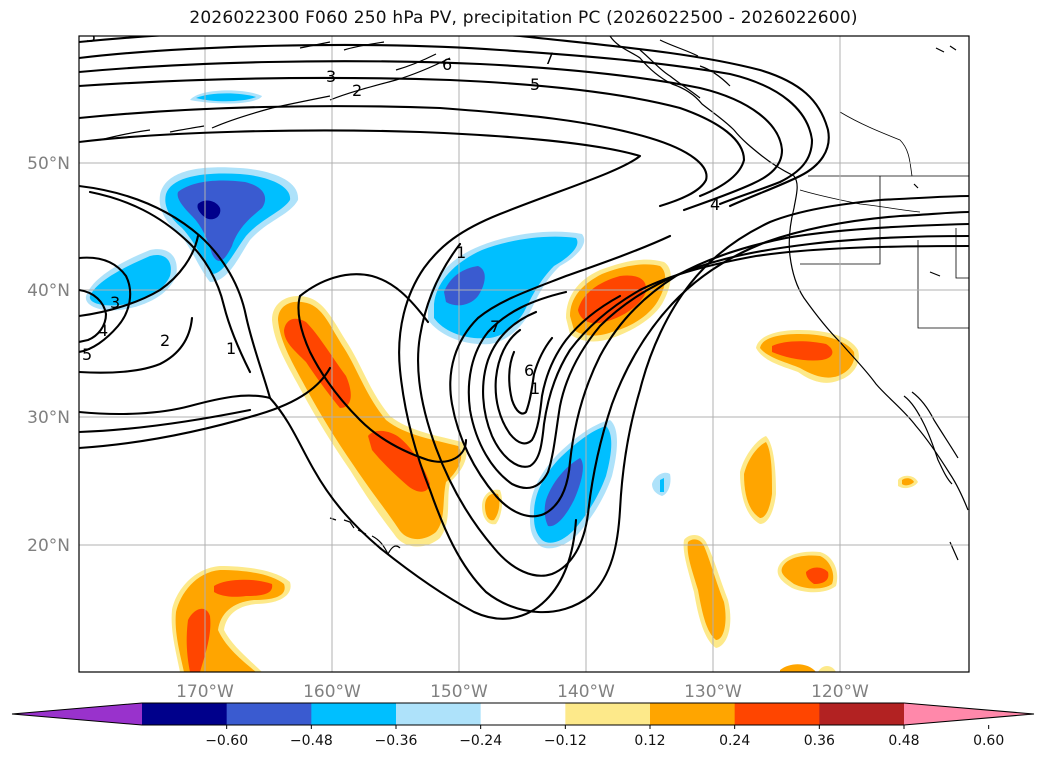 The image size is (1047, 765). I want to click on lat-label-30n: 30°N, so click(48, 418).